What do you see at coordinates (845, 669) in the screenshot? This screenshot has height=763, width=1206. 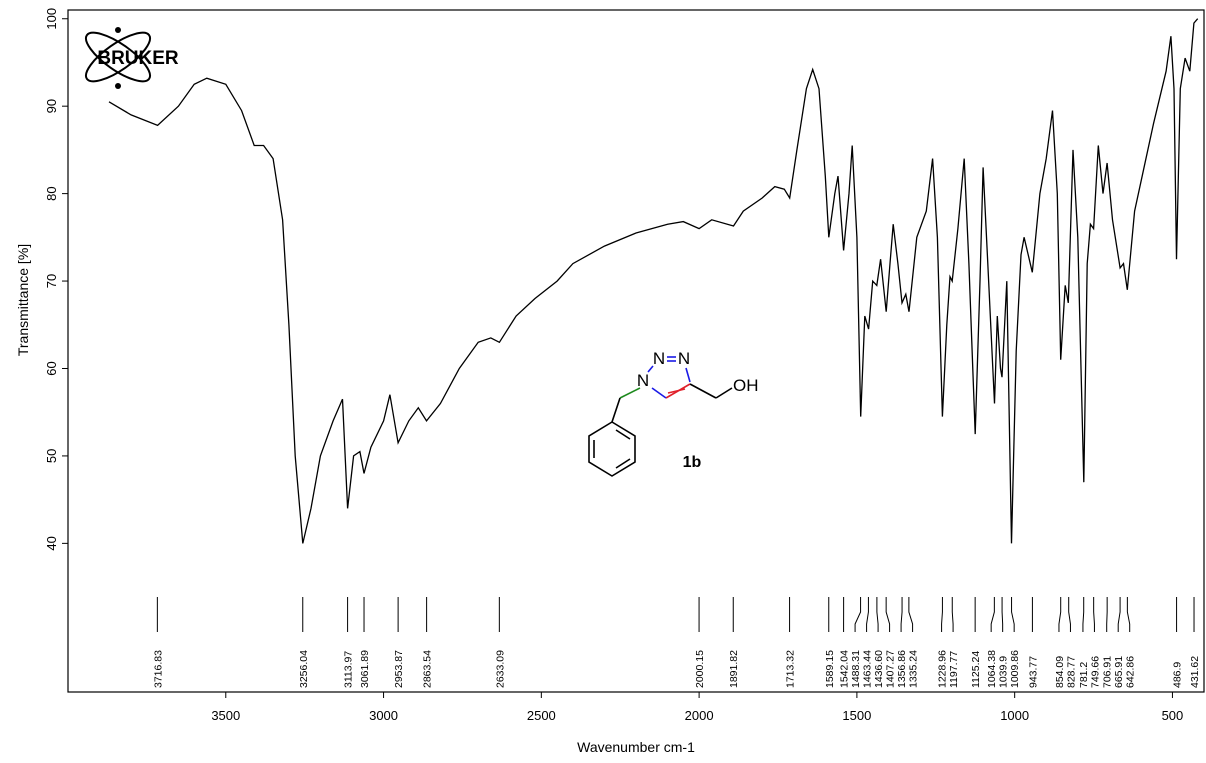 I see `peak-label: 1542.04` at bounding box center [845, 669].